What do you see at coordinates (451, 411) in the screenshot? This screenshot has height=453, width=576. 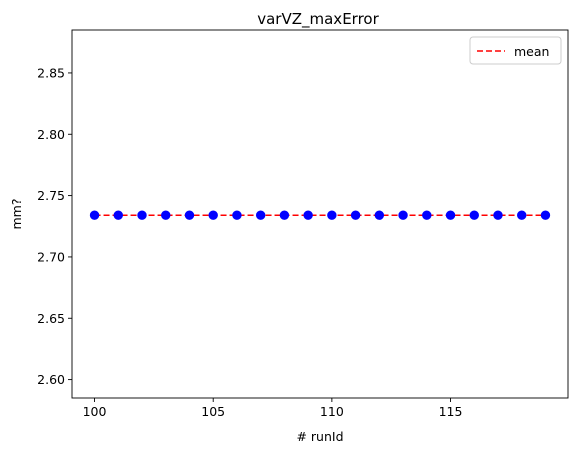 I see `x-tick-label: 115` at bounding box center [451, 411].